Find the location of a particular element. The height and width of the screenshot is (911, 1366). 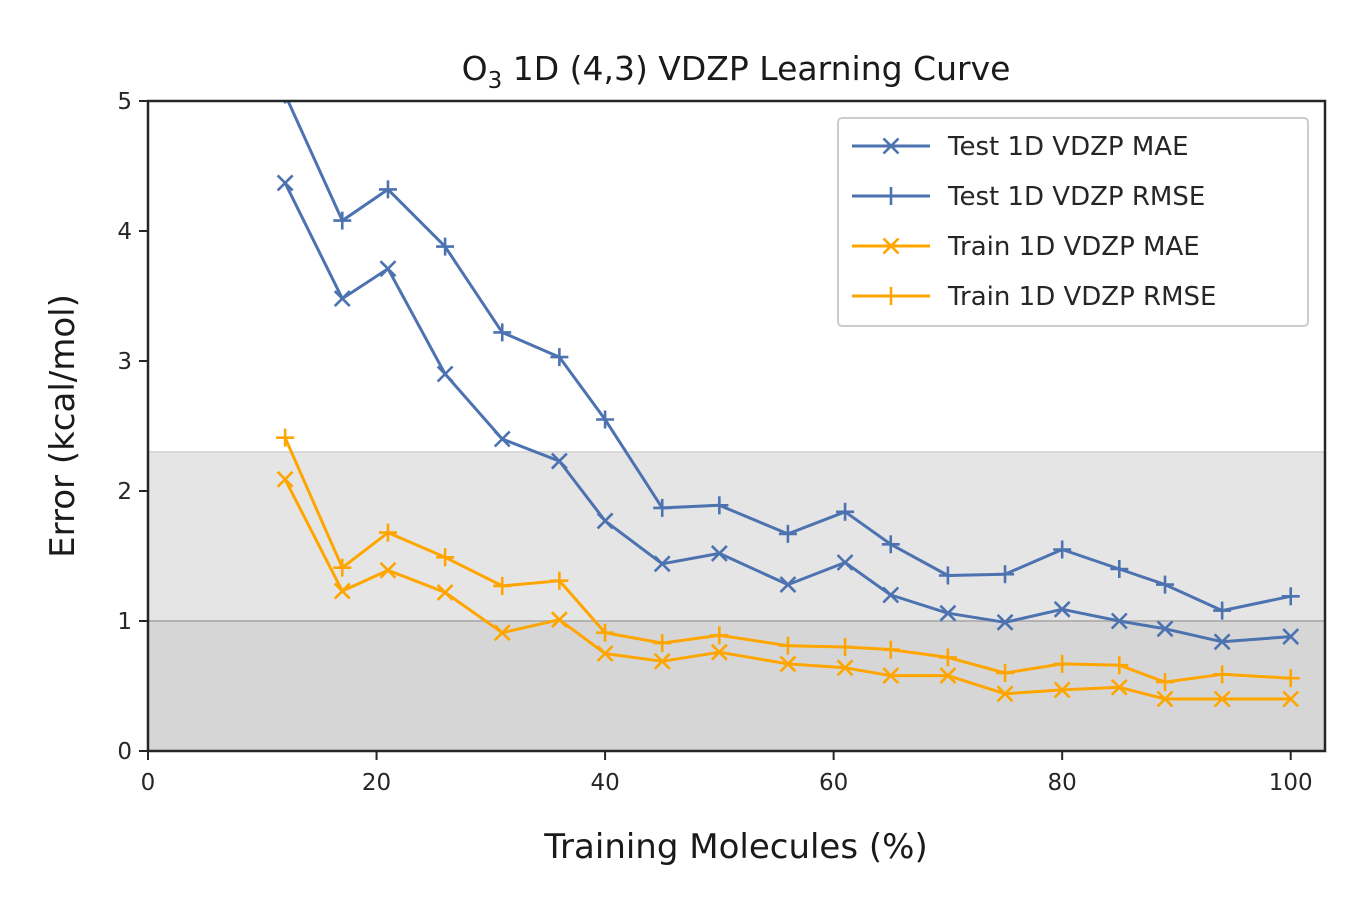

legend-item: Train 1D VDZP MAE is located at coordinates (1026, 247).